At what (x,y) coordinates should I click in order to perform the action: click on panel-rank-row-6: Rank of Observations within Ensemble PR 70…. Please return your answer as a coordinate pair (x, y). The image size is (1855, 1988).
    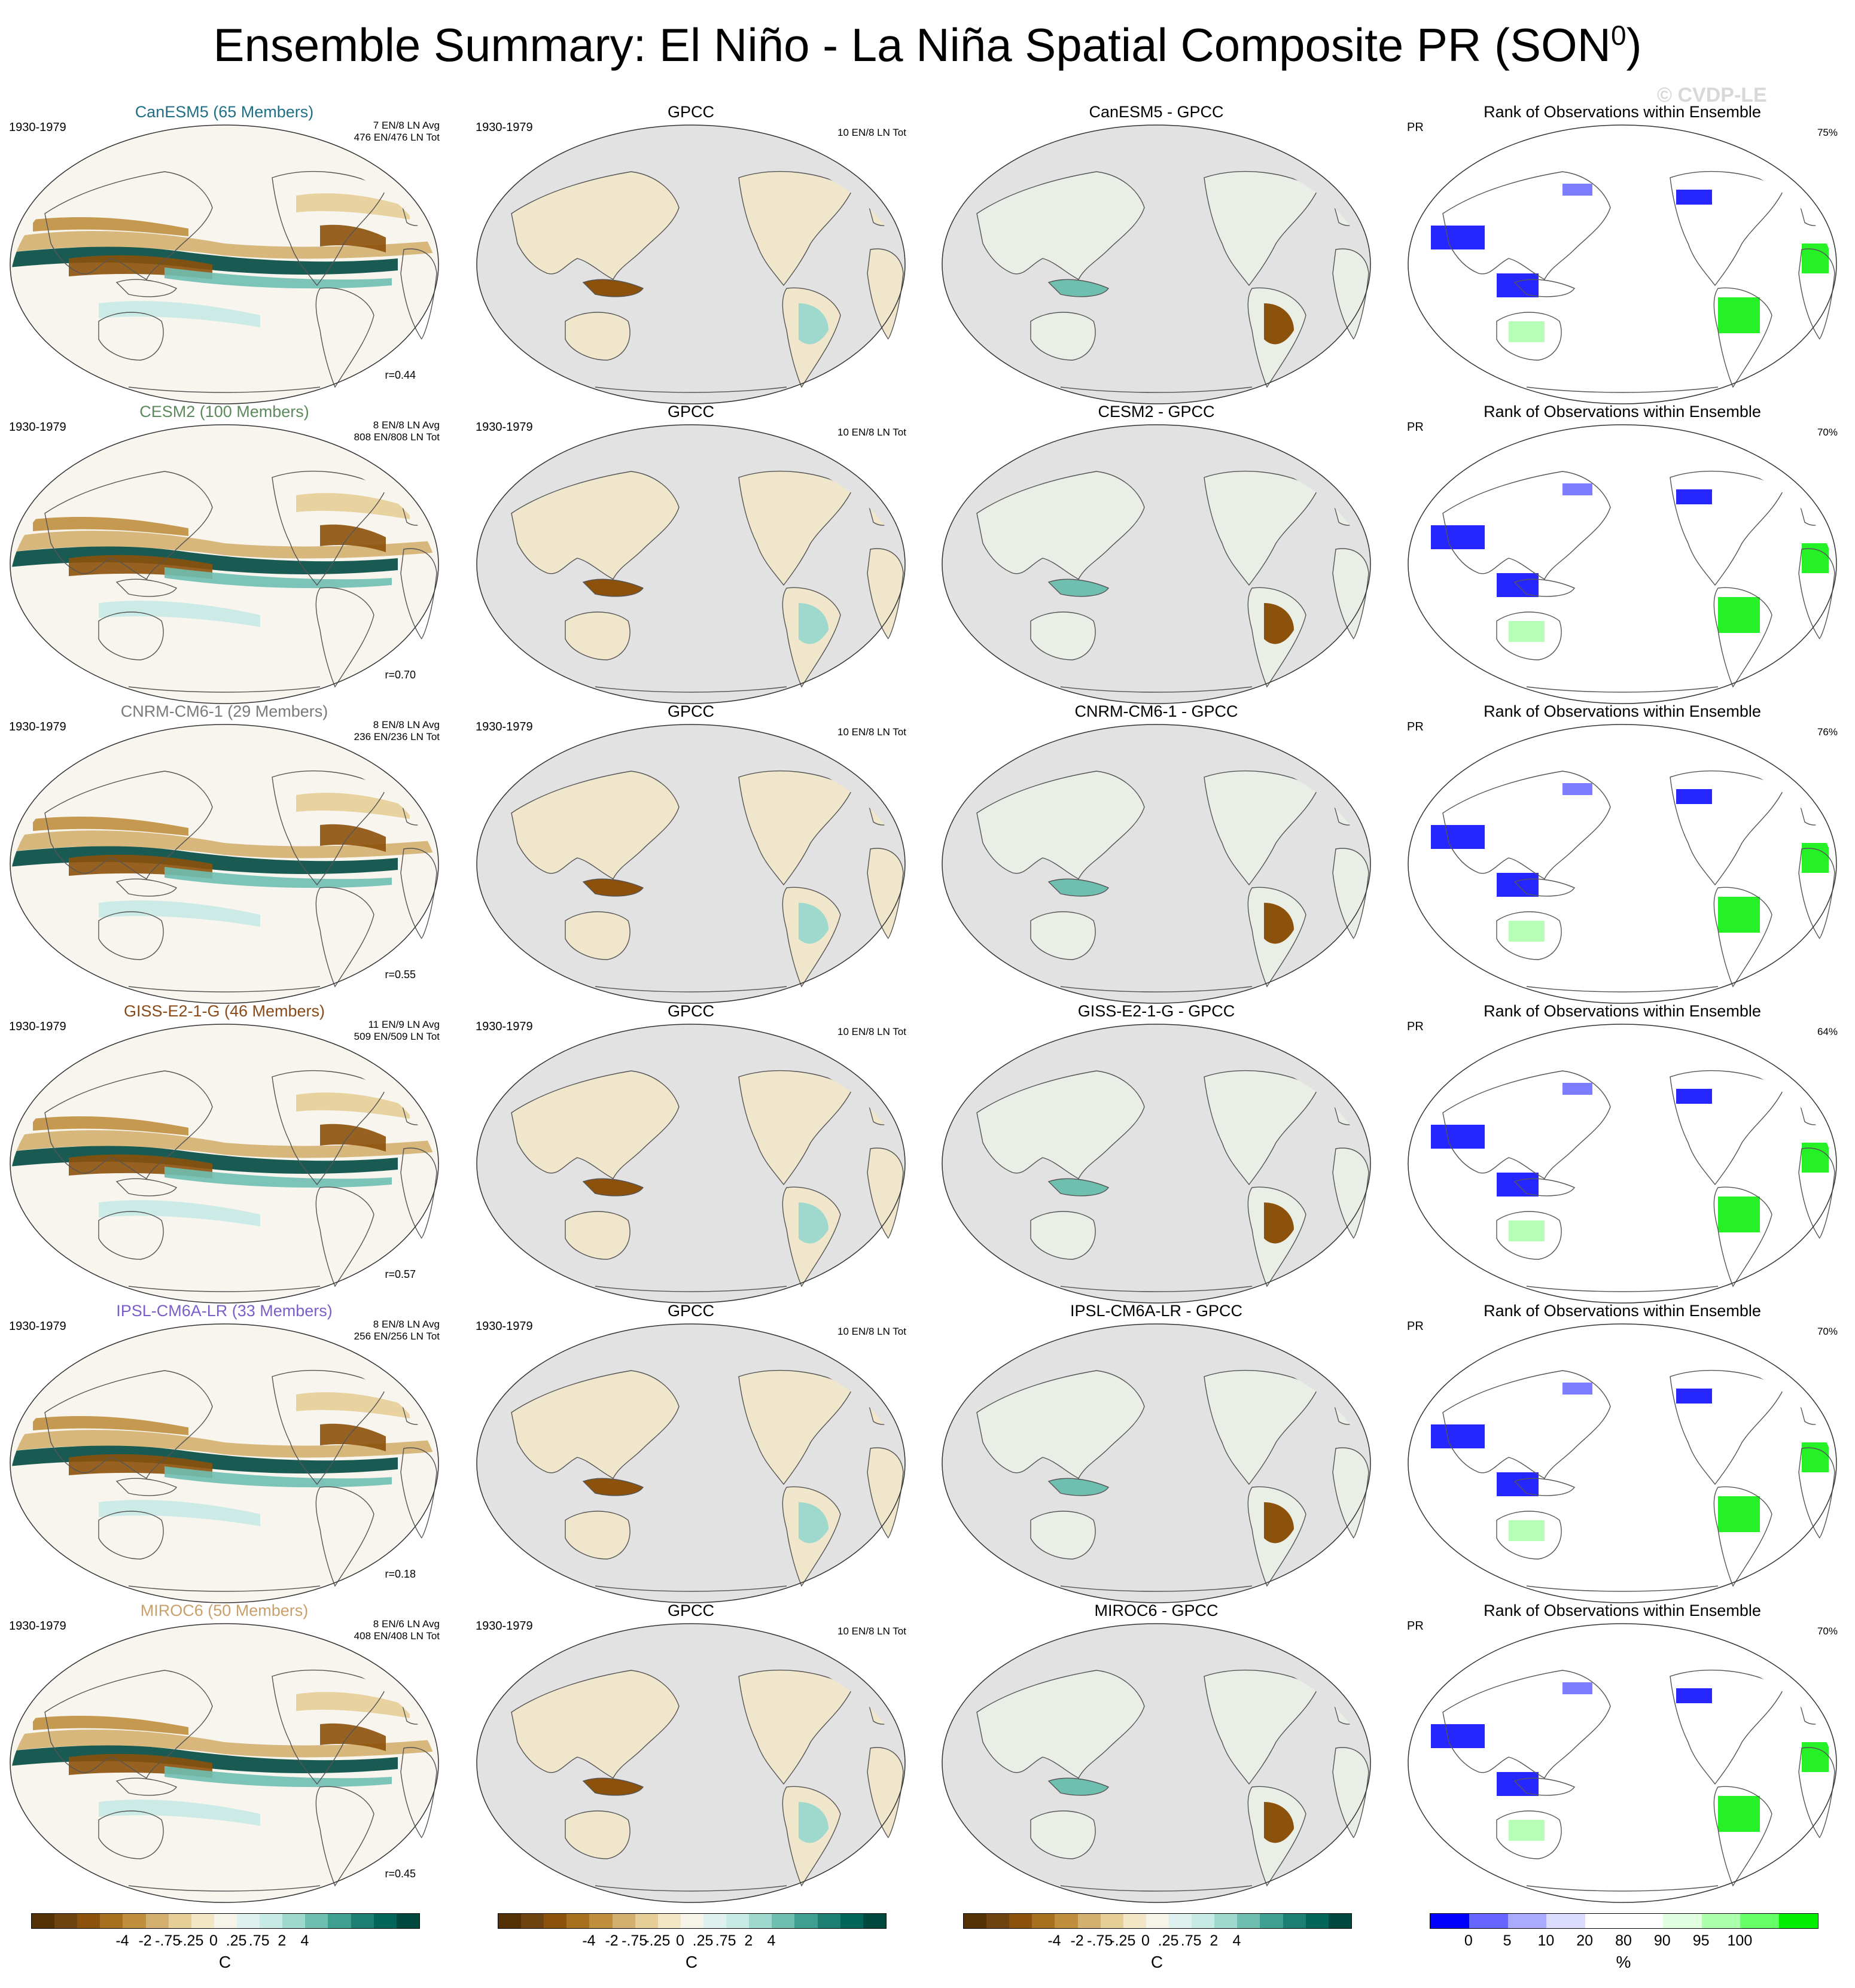
    Looking at the image, I should click on (1623, 1756).